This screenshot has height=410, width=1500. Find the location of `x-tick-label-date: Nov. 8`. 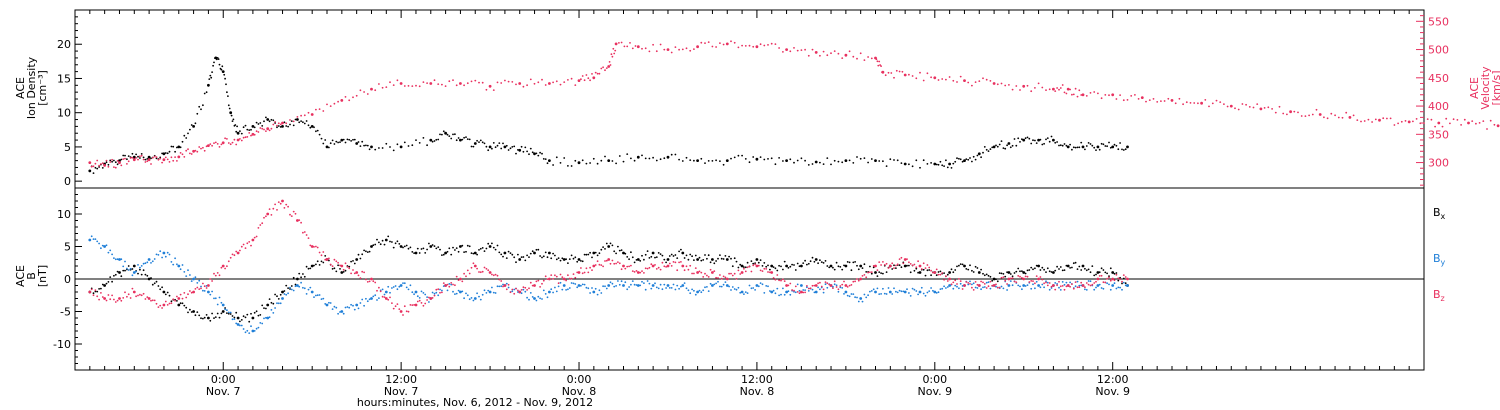

x-tick-label-date: Nov. 8 is located at coordinates (579, 391).